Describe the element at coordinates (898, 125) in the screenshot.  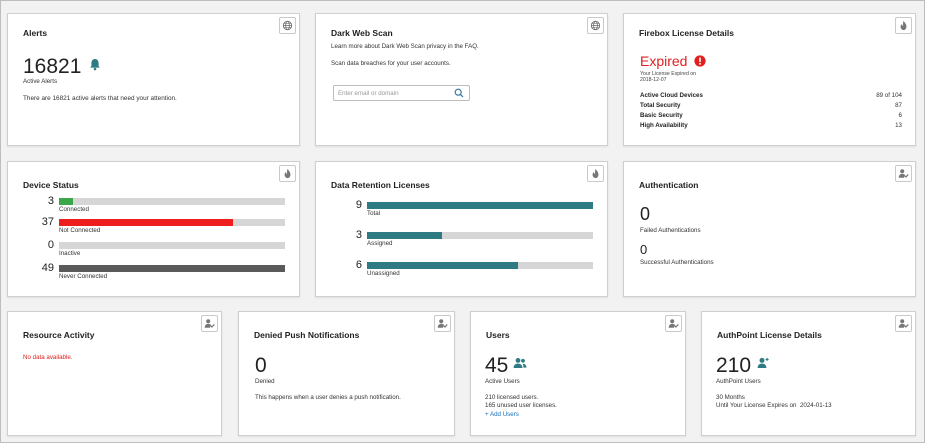
I see `license-row-value: 13` at that location.